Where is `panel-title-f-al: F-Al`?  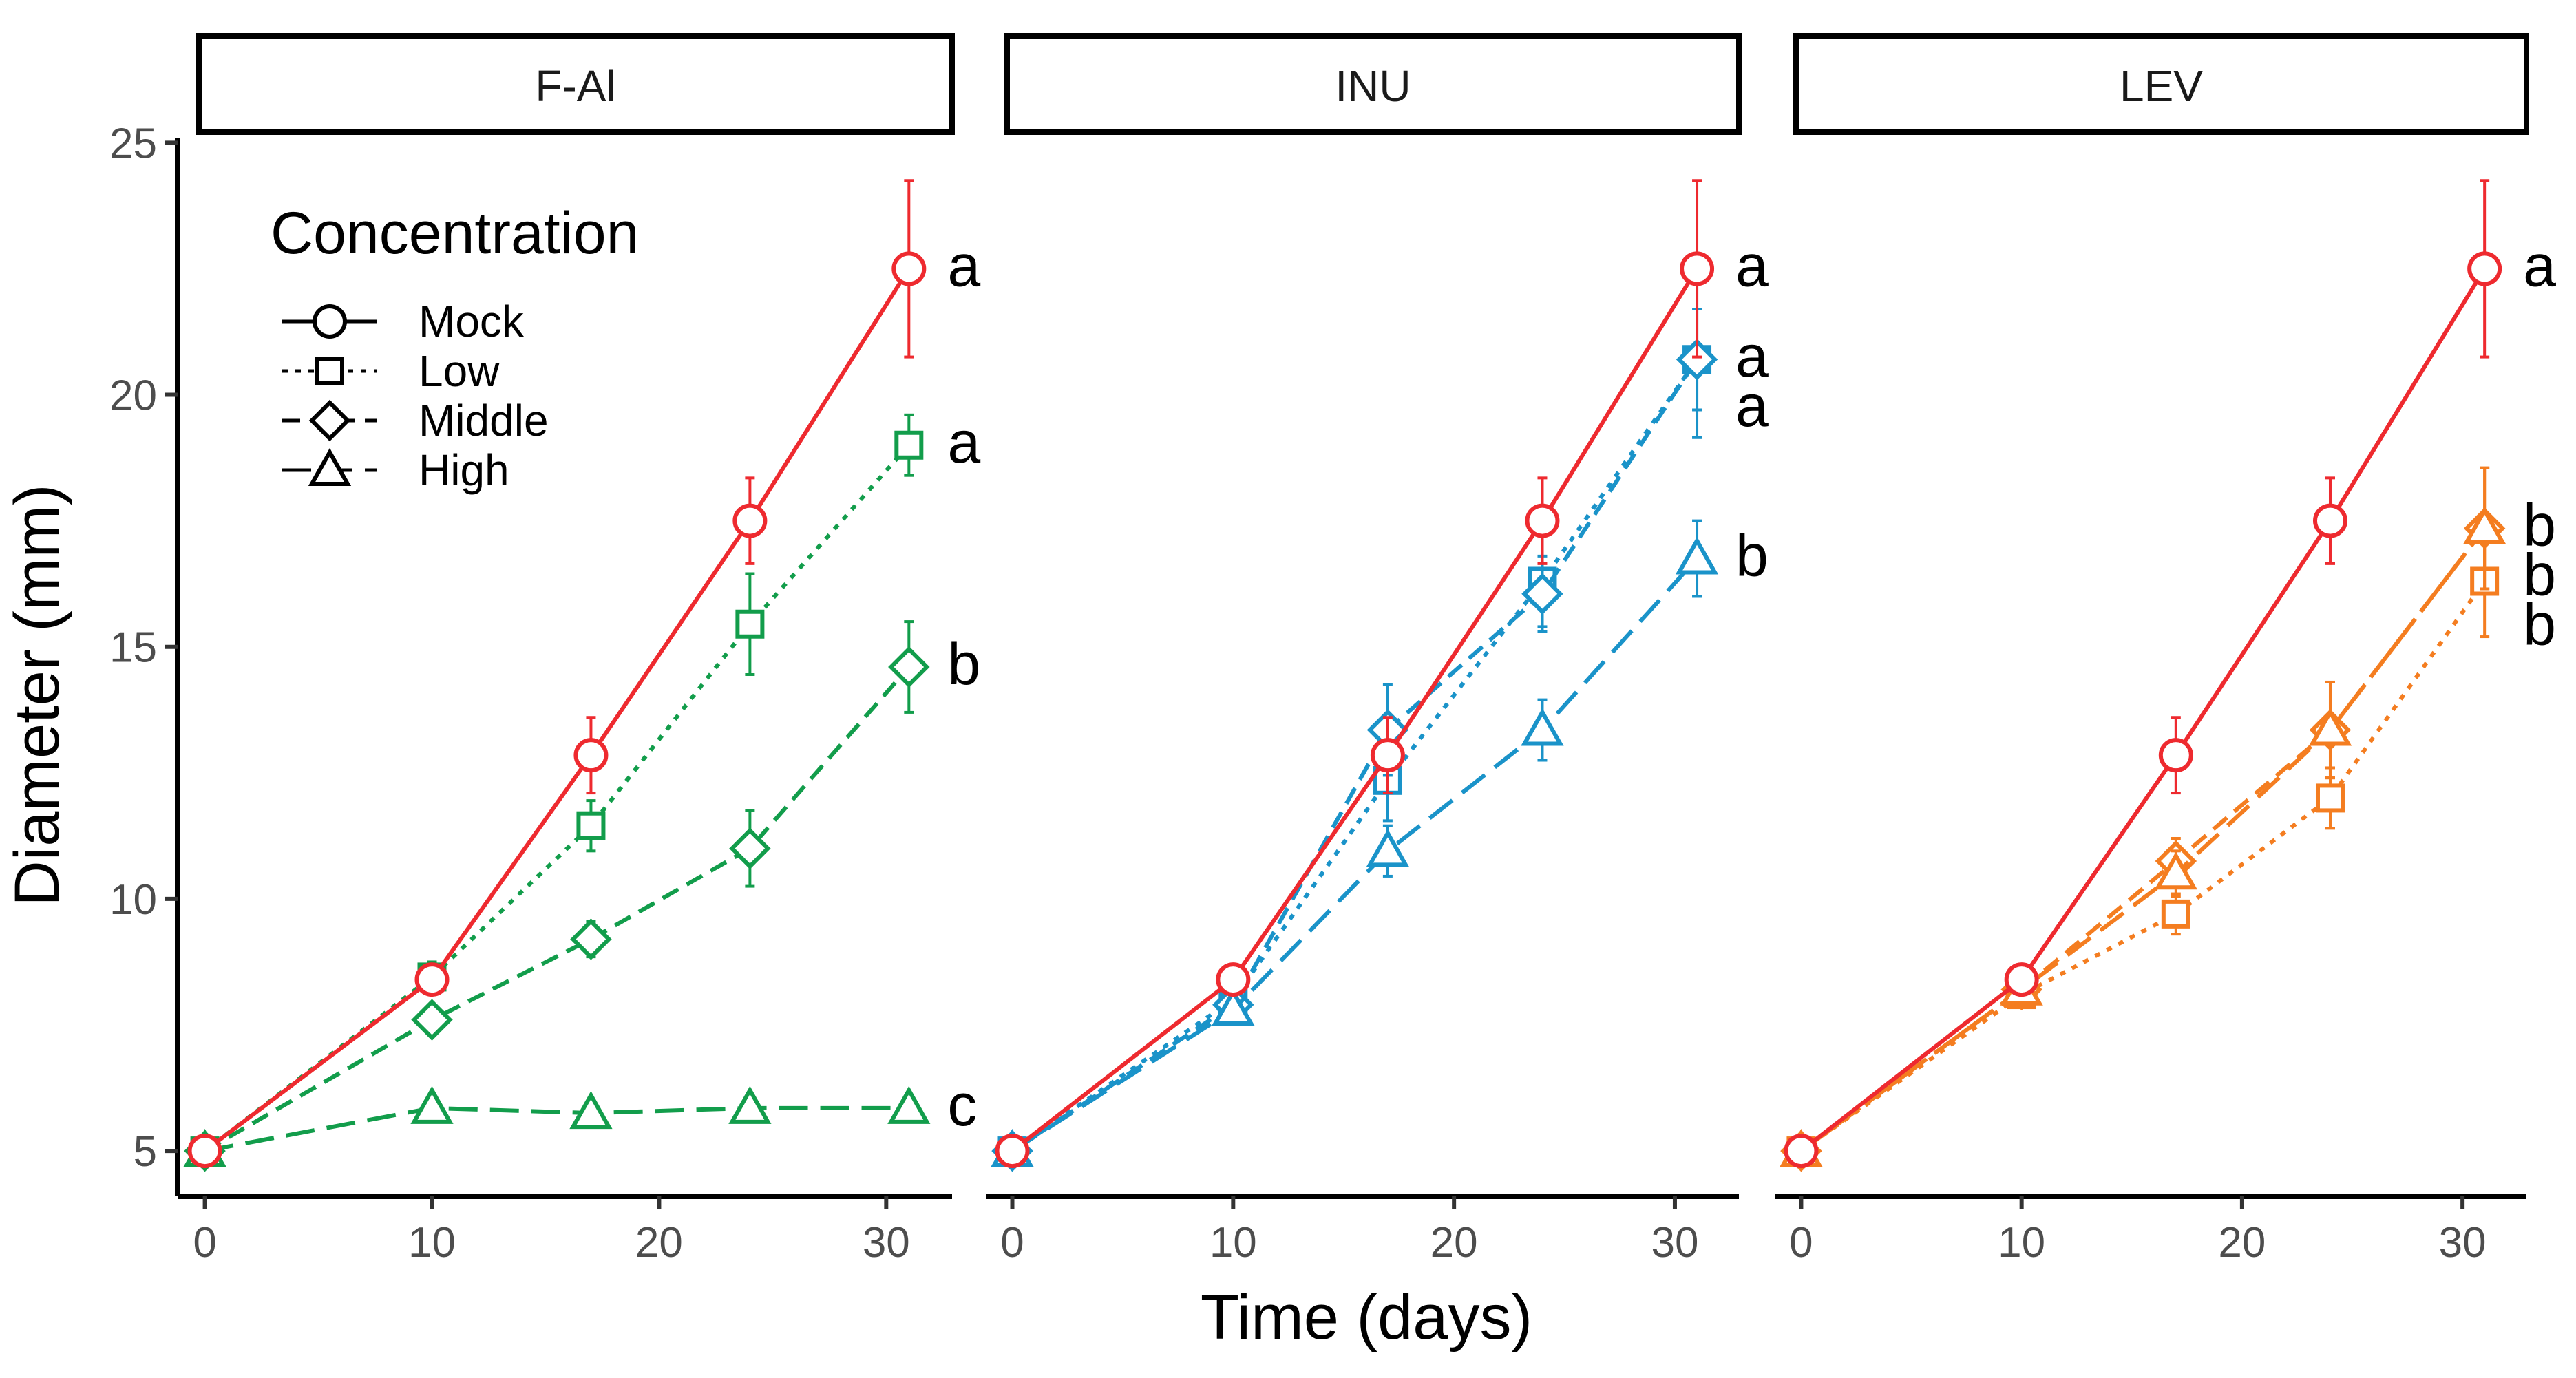 panel-title-f-al: F-Al is located at coordinates (575, 86).